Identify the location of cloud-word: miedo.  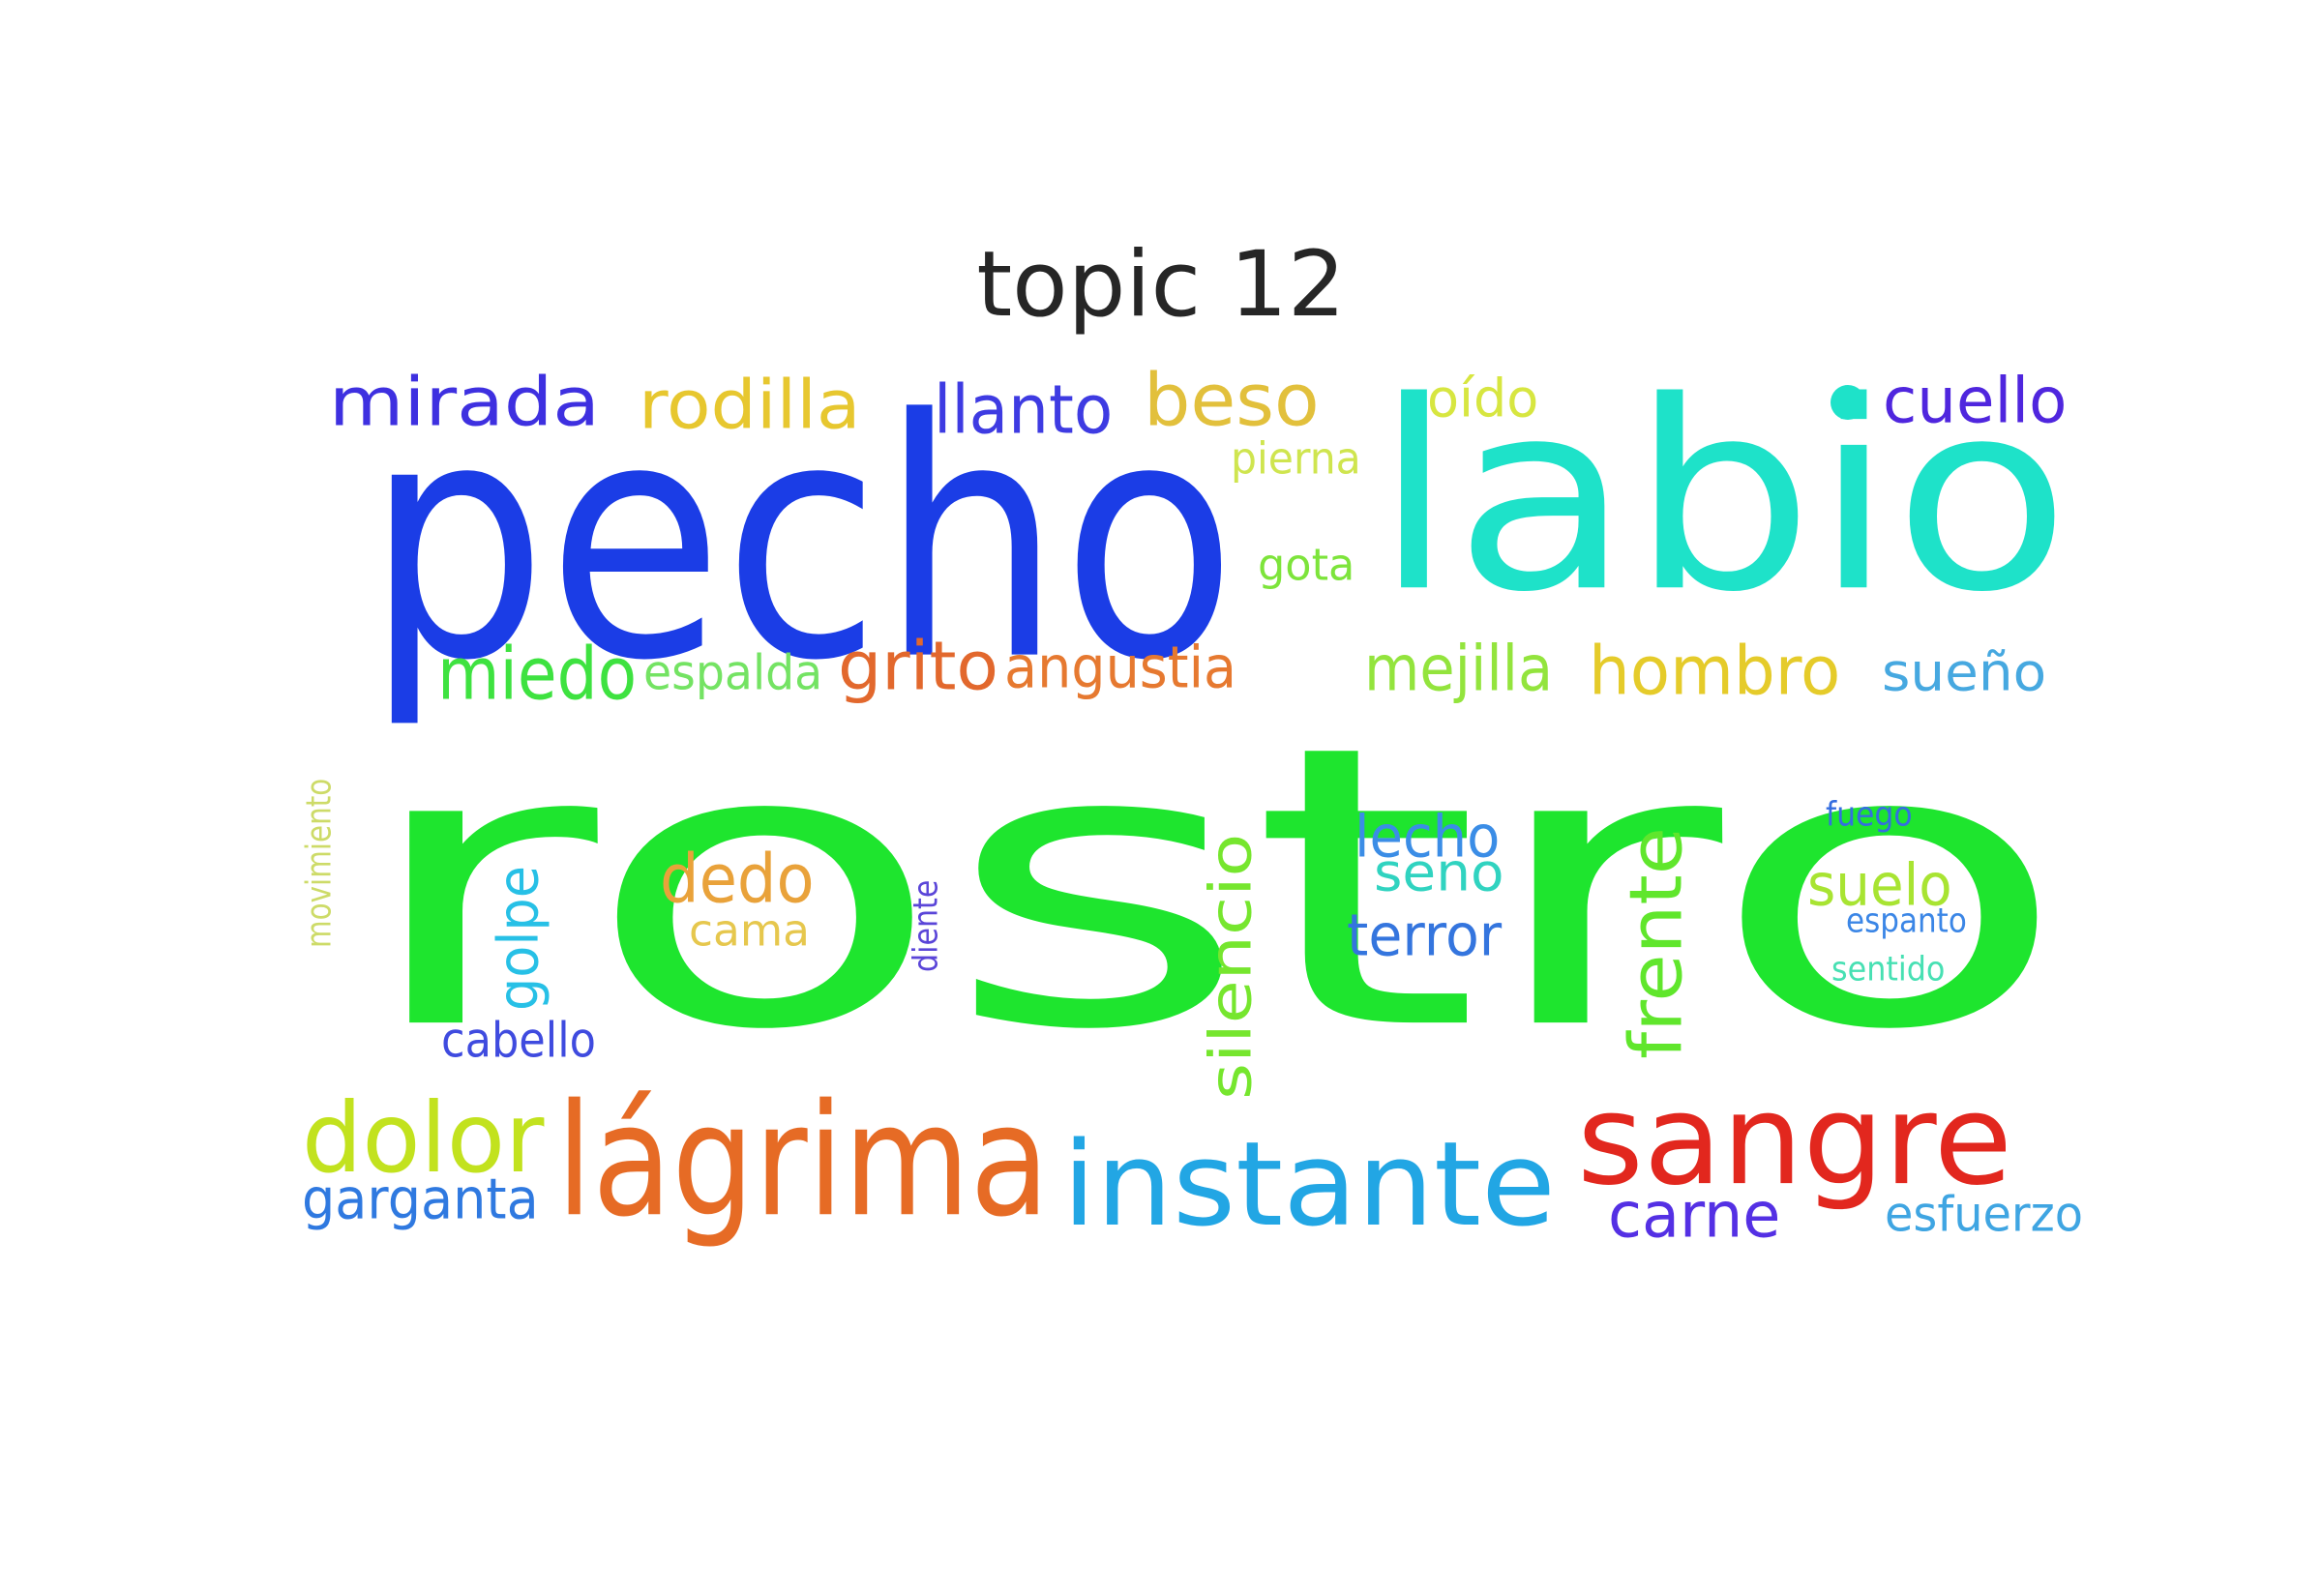
(537, 674).